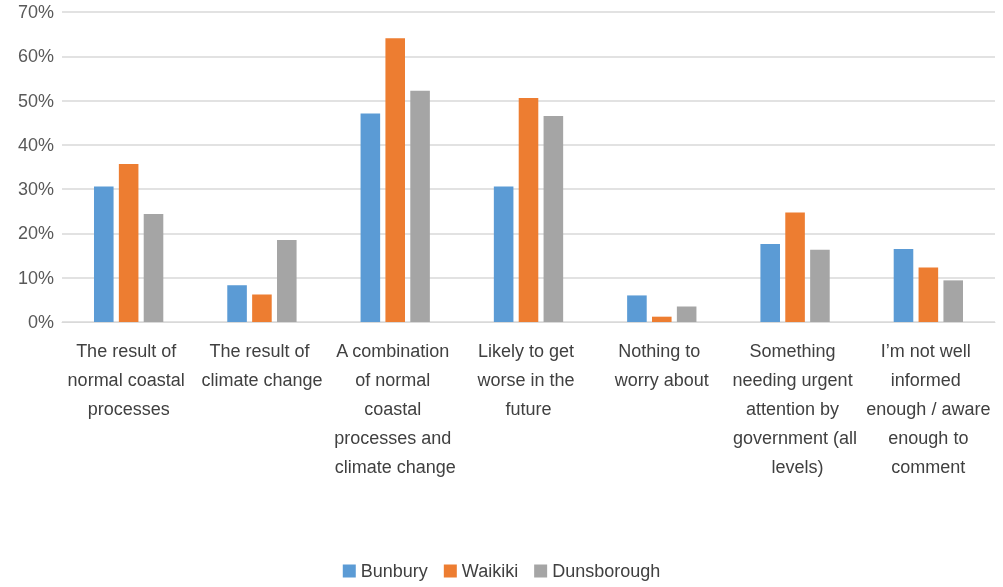  What do you see at coordinates (661, 365) in the screenshot?
I see `x-tick-label: Nothing to worry about` at bounding box center [661, 365].